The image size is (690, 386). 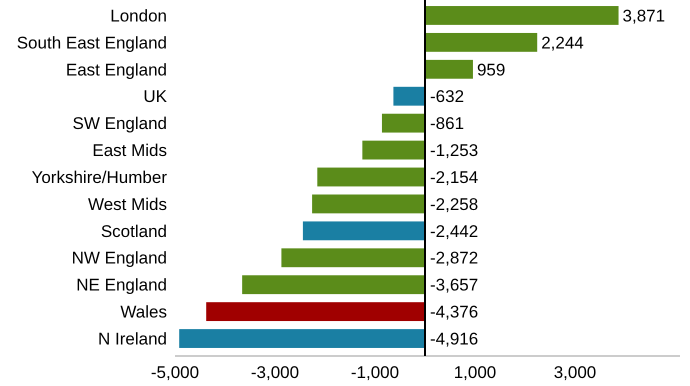 I want to click on data-label: -632, so click(x=447, y=96).